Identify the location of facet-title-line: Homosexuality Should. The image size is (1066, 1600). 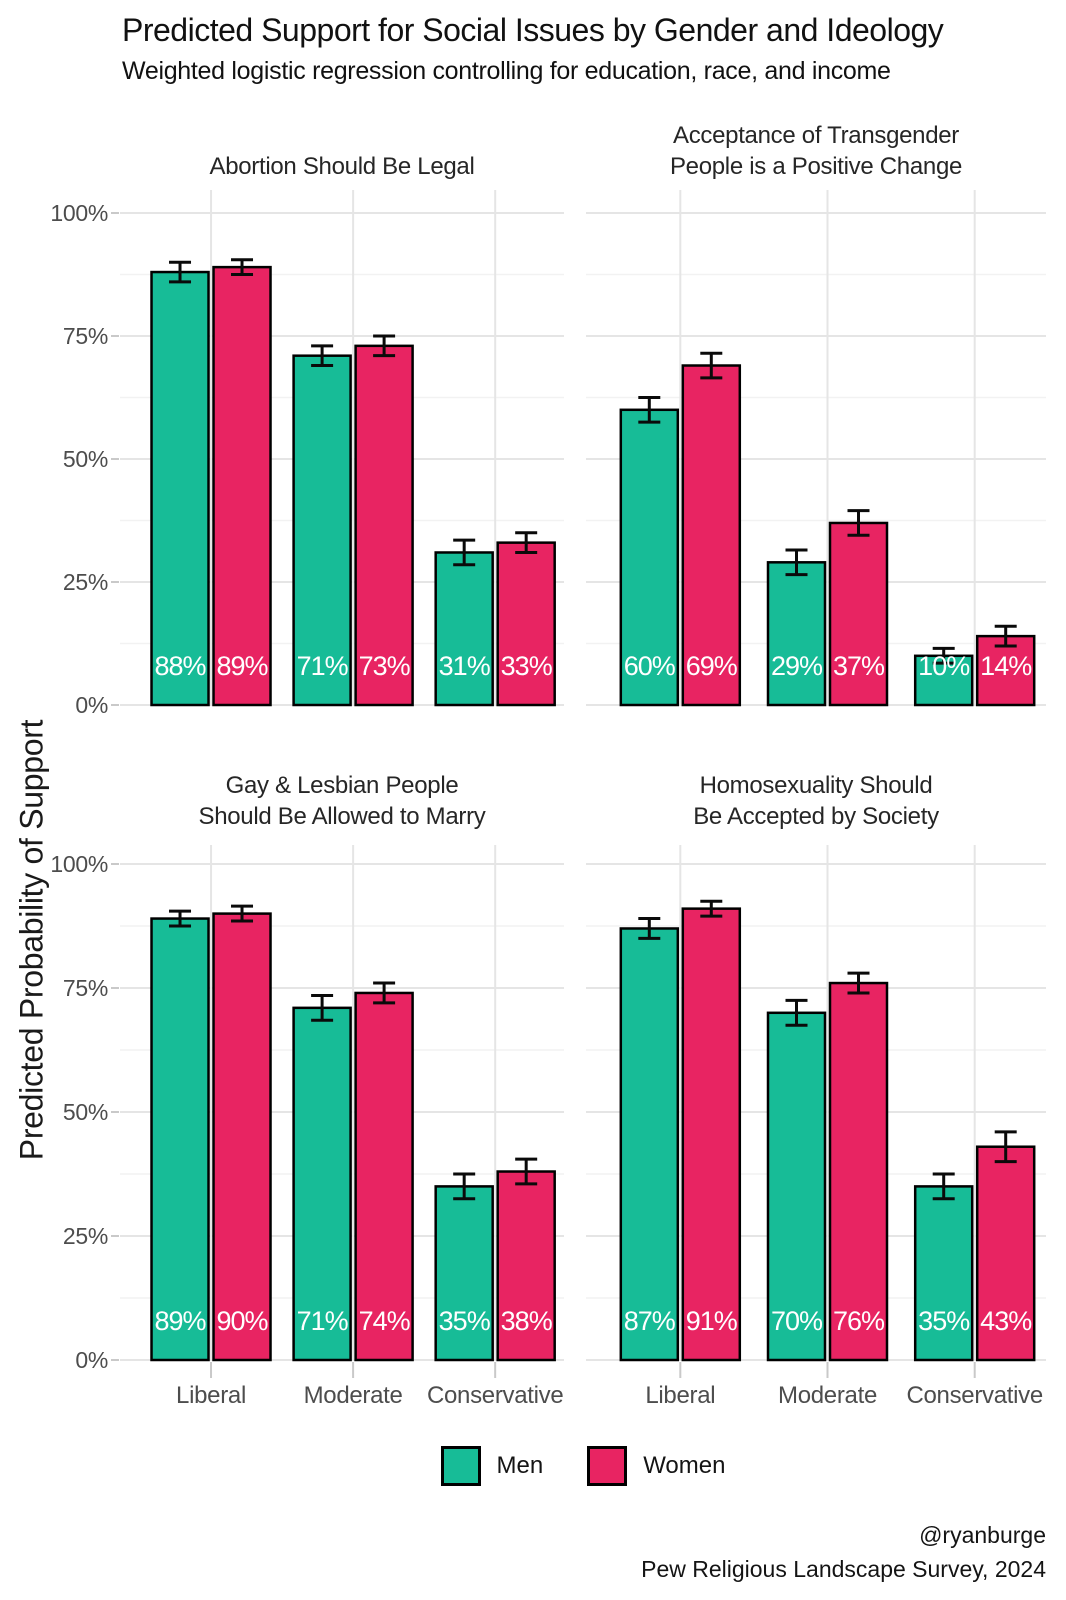
(816, 785).